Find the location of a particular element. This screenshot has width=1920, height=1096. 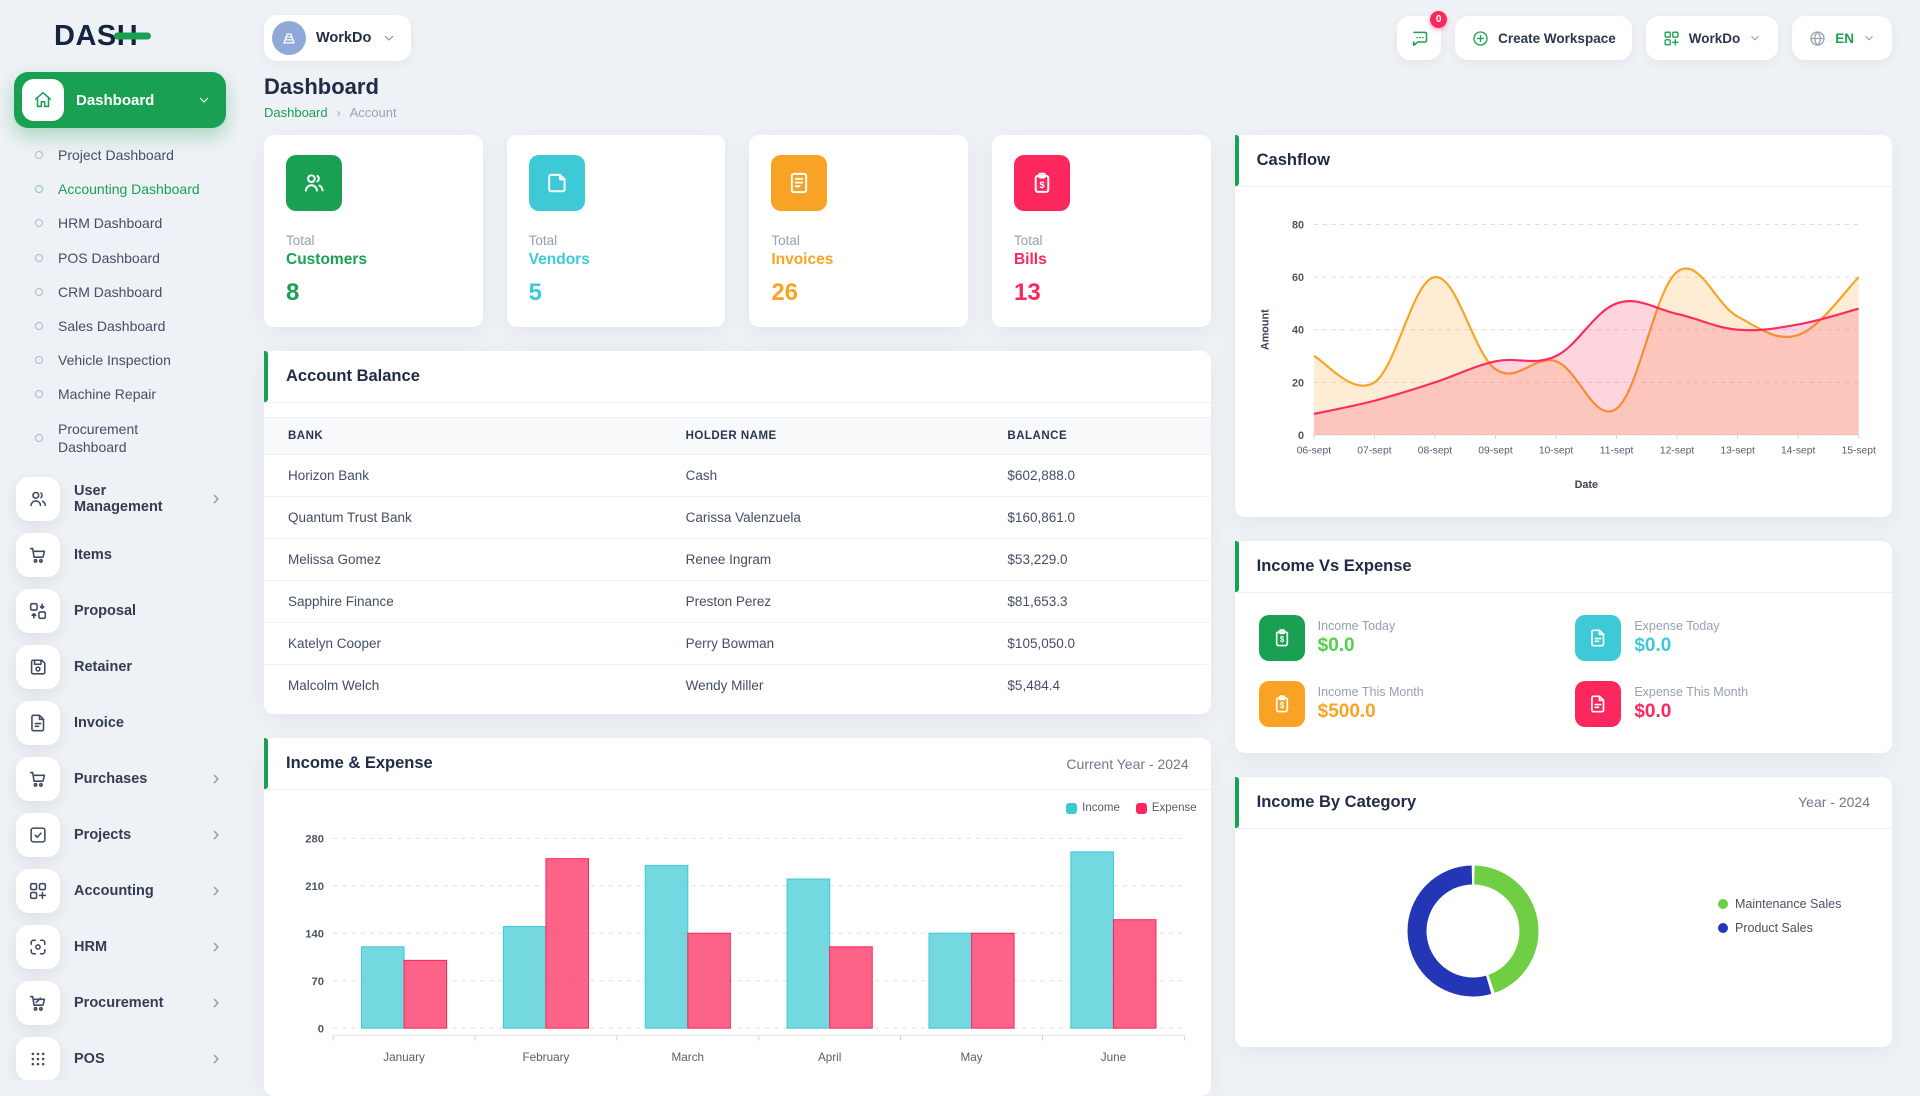

swap-icon is located at coordinates (38, 610).